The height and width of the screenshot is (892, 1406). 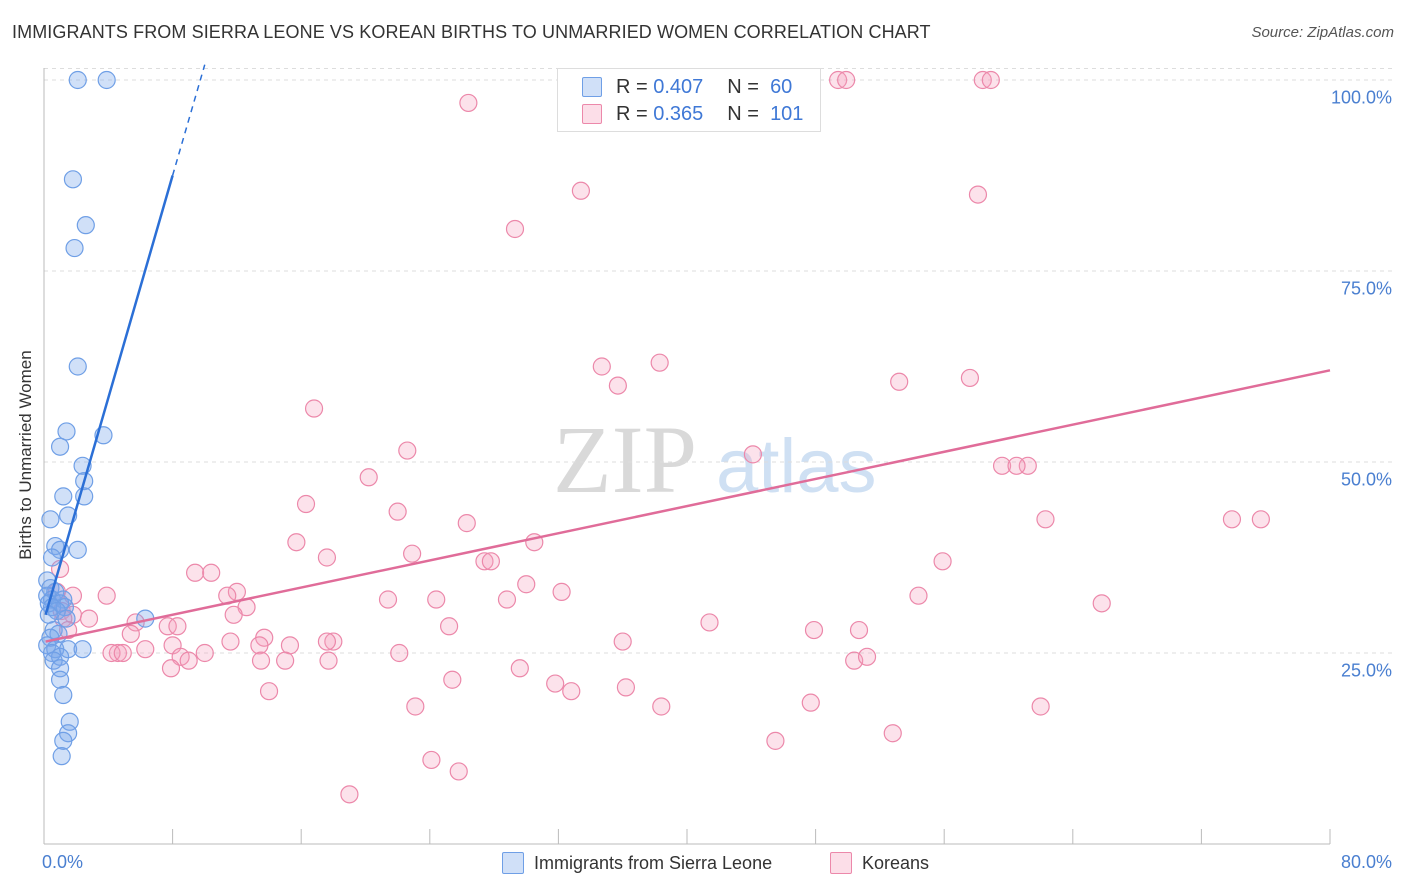 I want to click on sierra-leone-trendline, so click(x=109, y=395).